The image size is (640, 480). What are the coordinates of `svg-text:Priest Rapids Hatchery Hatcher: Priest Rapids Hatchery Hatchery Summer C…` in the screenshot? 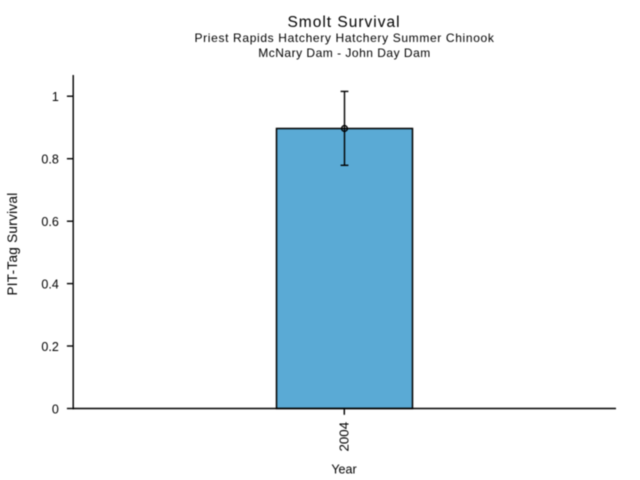 It's located at (345, 38).